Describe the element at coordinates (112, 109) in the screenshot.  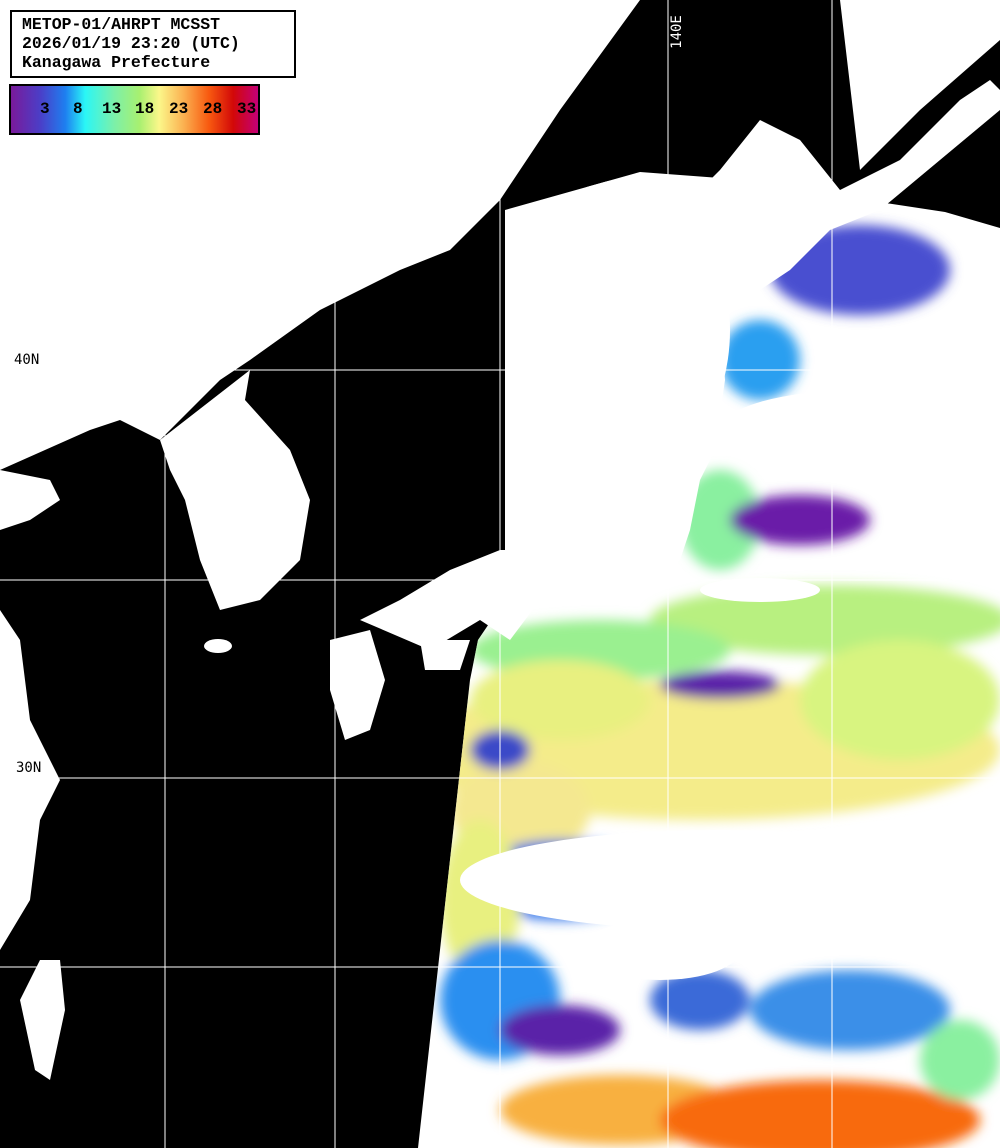
I see `scale-tick: 13` at that location.